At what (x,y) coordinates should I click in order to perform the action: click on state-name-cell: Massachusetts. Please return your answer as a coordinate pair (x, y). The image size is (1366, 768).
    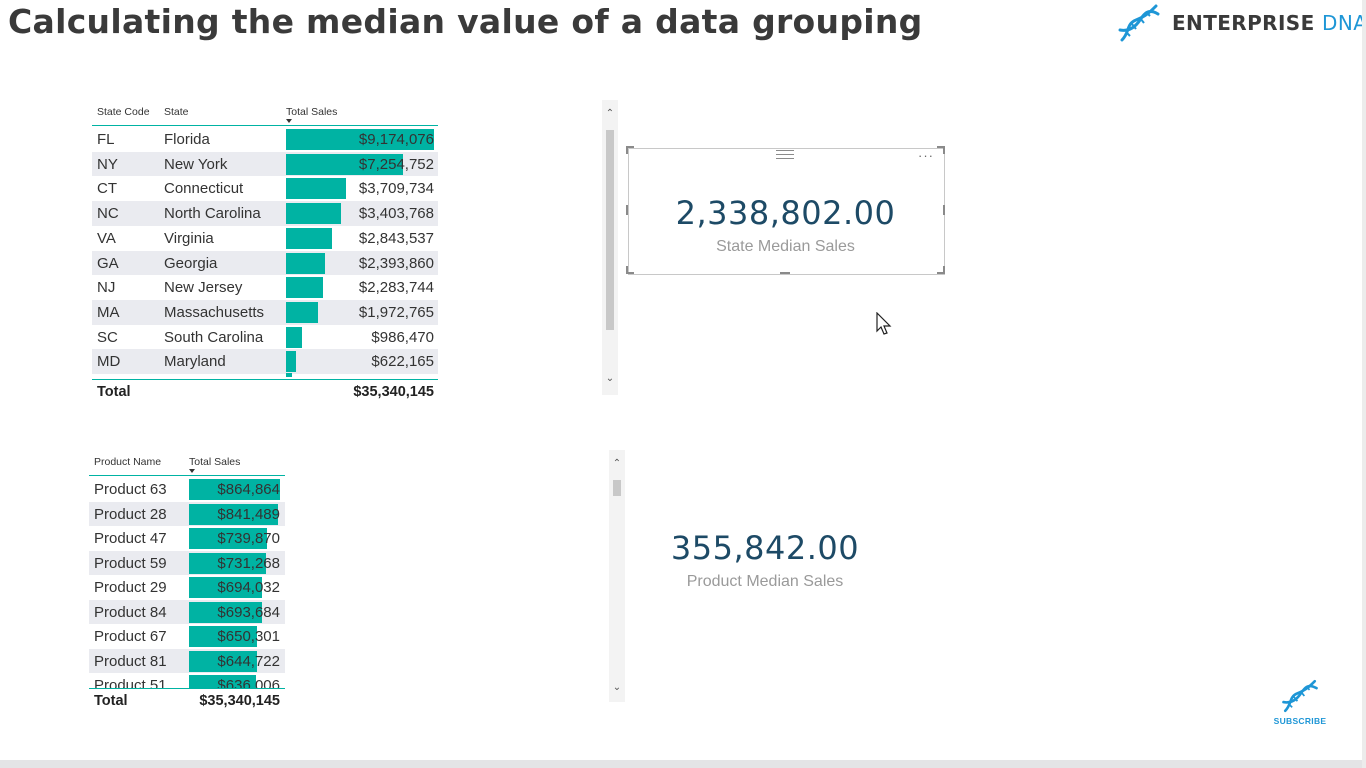
    Looking at the image, I should click on (214, 312).